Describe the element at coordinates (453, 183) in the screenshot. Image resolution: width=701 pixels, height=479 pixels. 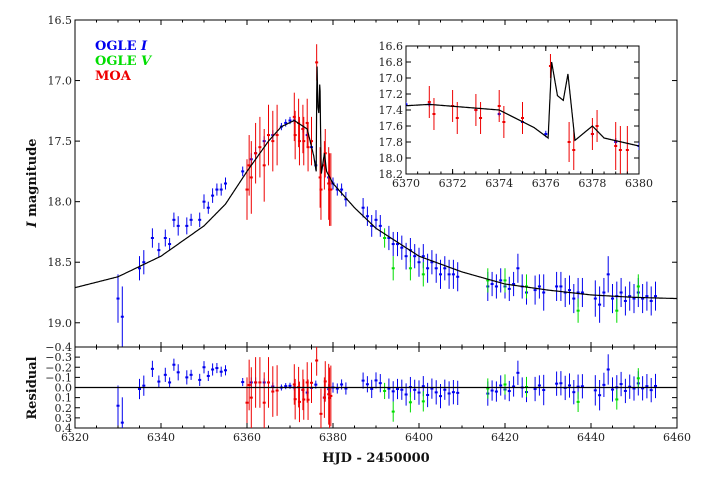
I see `x-tick-label: 6372` at that location.